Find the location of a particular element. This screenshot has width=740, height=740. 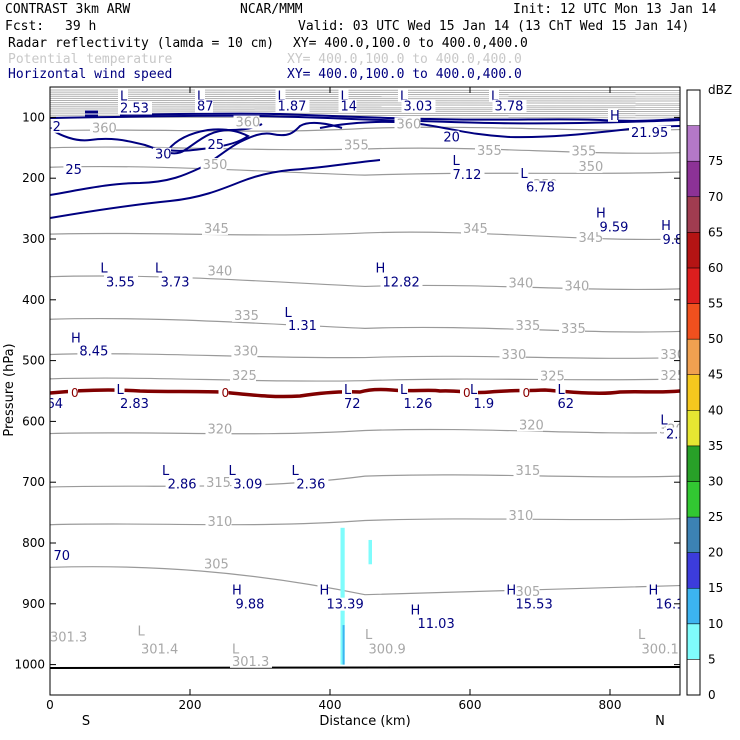

wind-label: 25 is located at coordinates (216, 145).